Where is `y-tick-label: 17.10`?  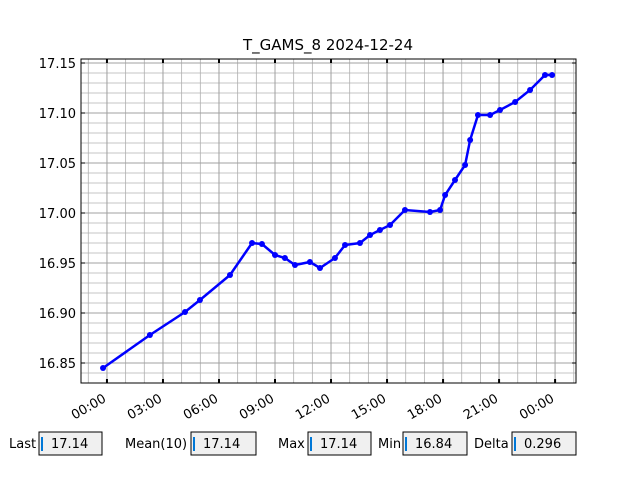 y-tick-label: 17.10 is located at coordinates (57, 114).